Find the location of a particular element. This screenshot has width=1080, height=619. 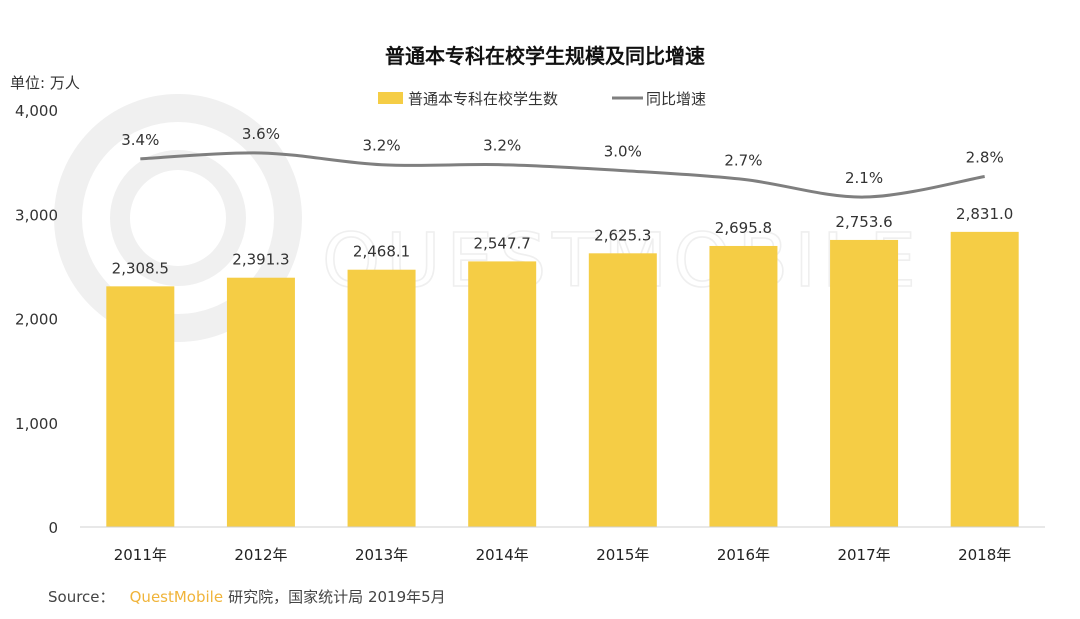

bar-value-label: 2,391.3 is located at coordinates (260, 260).